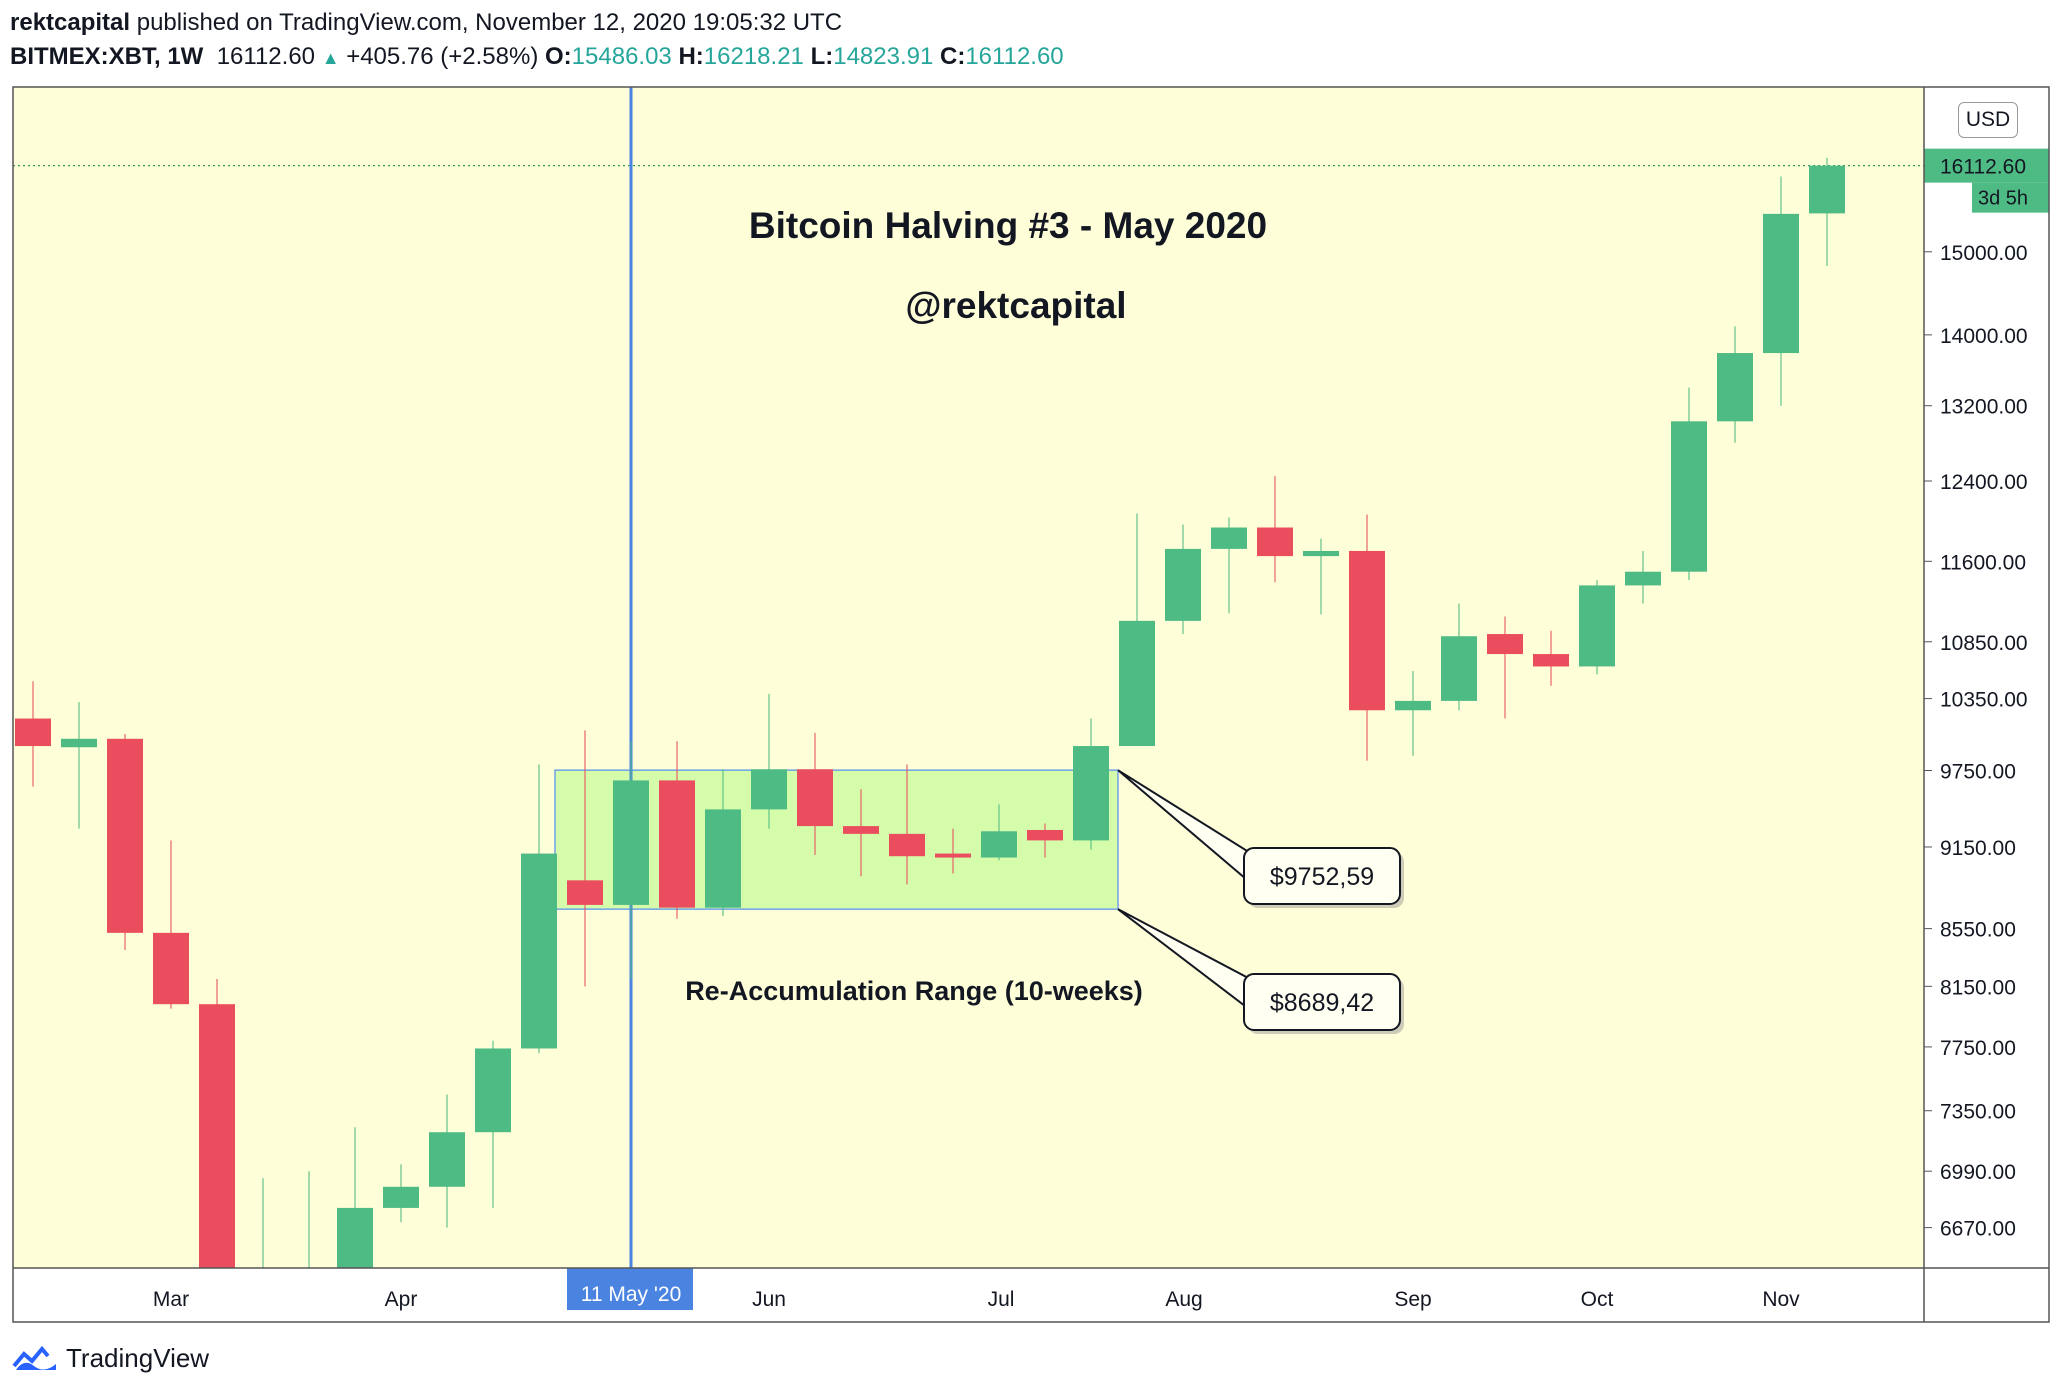  I want to click on price-axis-label: 12400.00, so click(1984, 482).